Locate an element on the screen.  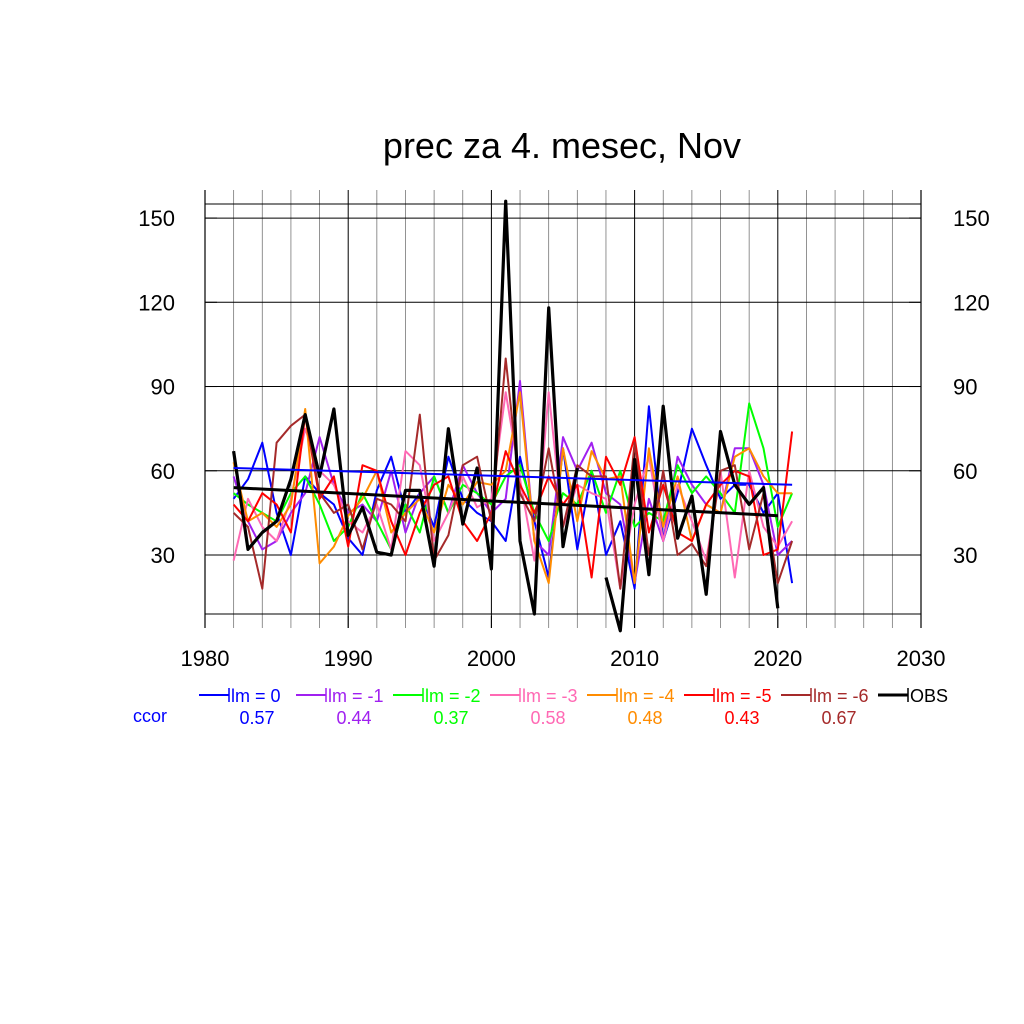
legend-ccor-value: 0.48 is located at coordinates (644, 718).